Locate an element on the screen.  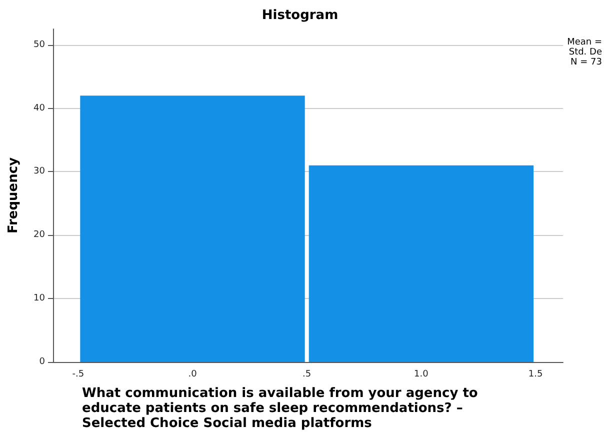
x-tick-label: 1.0 is located at coordinates (421, 375).